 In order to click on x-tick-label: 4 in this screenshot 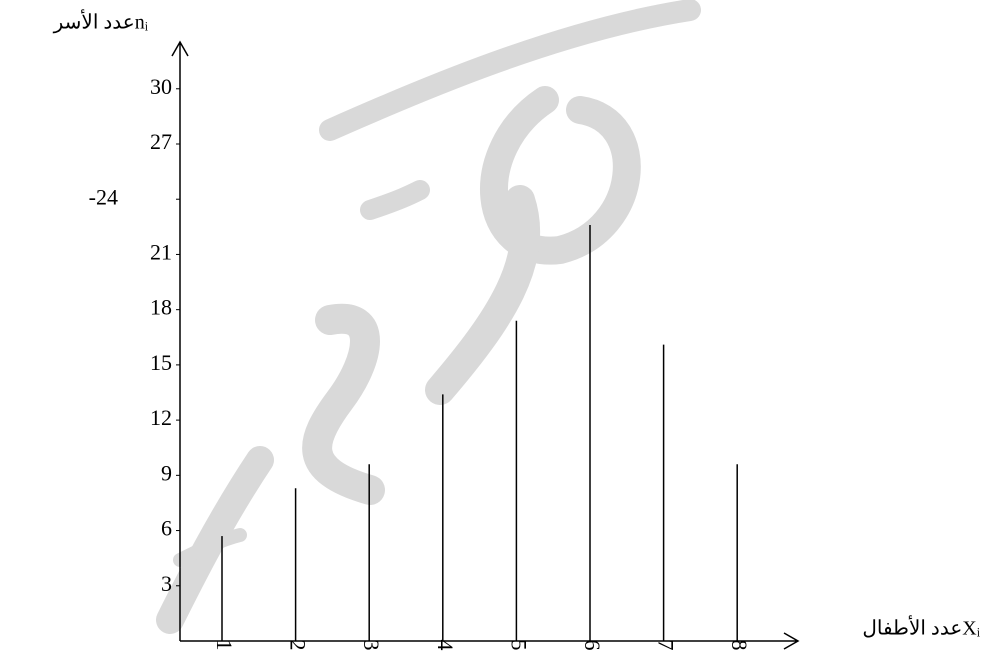, I will do `click(445, 645)`.